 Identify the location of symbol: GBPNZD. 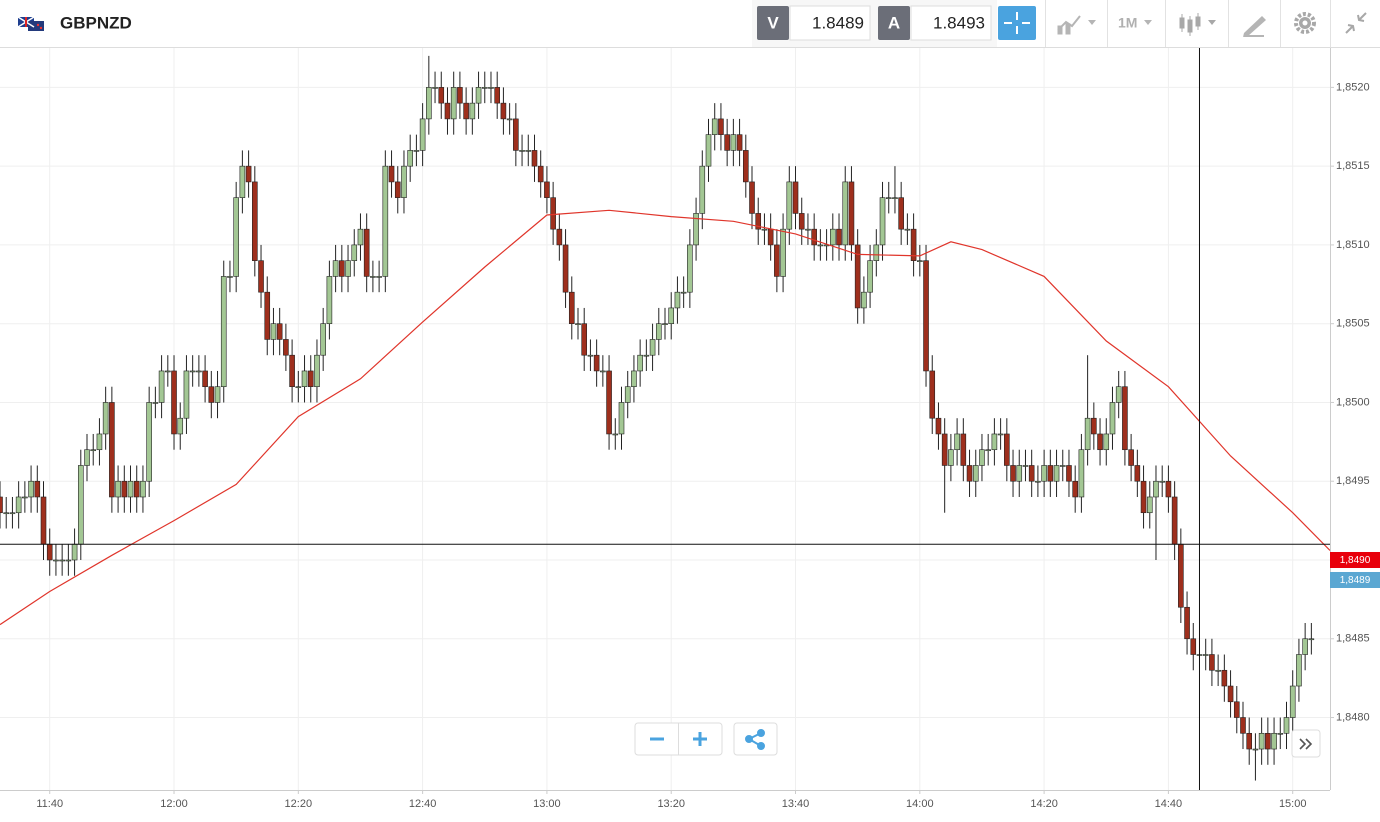
(96, 22).